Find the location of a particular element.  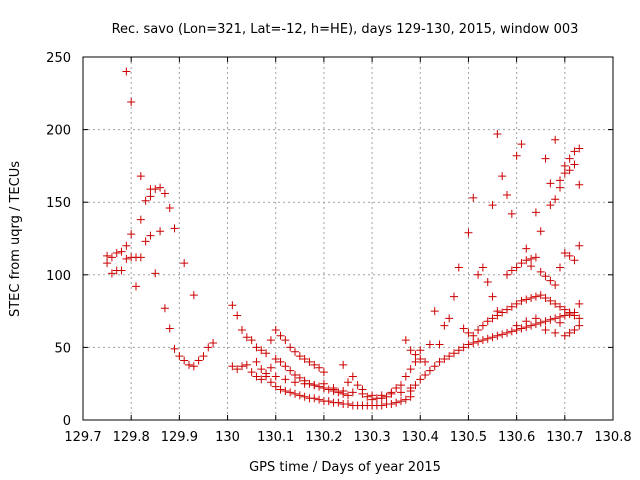

y-tick-label: 50 is located at coordinates (62, 348).